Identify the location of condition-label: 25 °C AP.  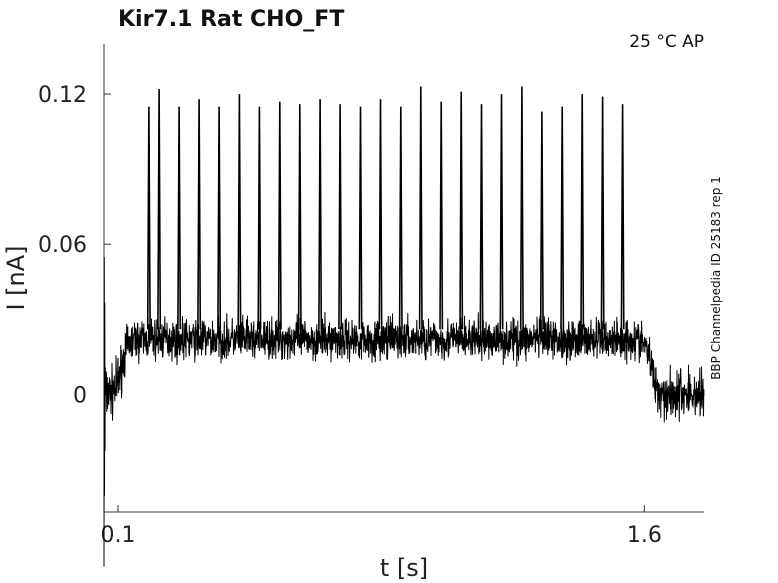
(666, 42).